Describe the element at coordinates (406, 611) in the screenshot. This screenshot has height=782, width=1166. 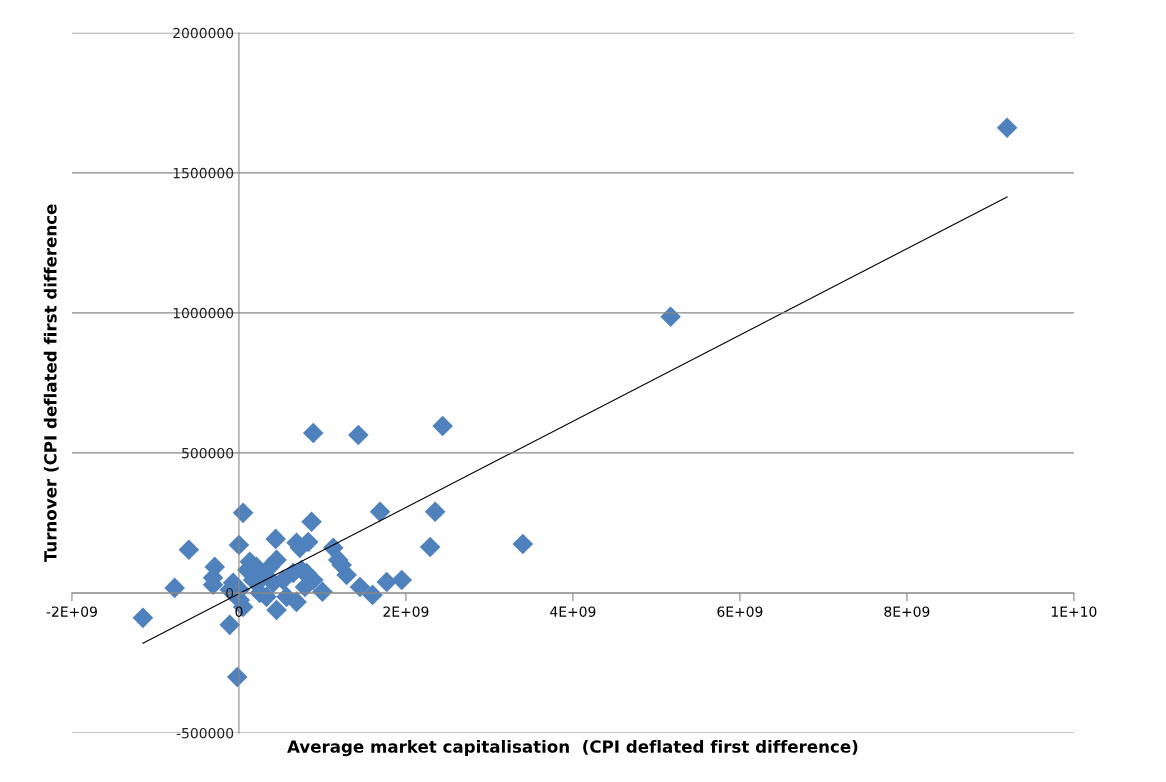
I see `x-tick-label: 2E+09` at that location.